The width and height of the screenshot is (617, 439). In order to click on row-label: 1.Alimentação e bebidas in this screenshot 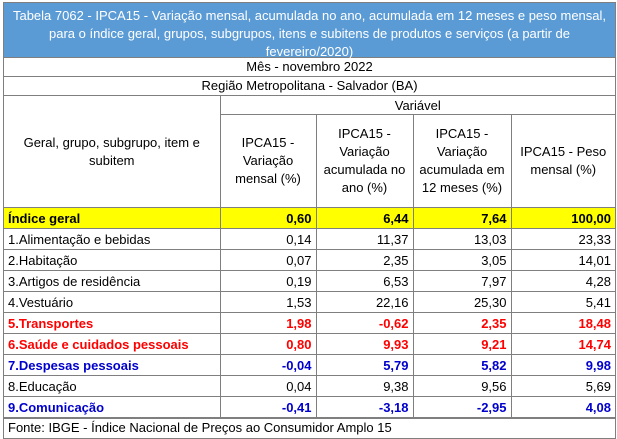, I will do `click(112, 239)`.